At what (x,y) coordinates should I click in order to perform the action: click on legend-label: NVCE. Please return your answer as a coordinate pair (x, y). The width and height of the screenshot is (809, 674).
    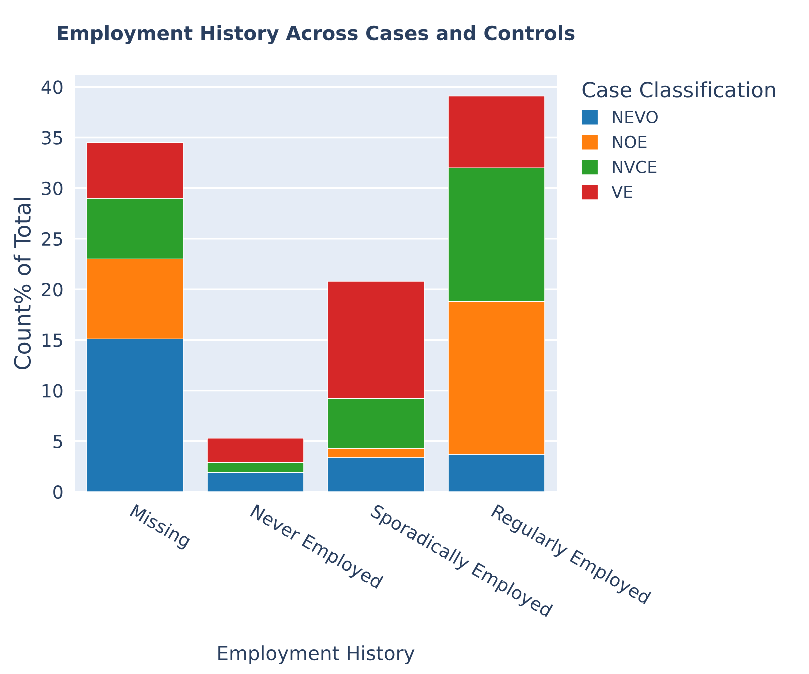
    Looking at the image, I should click on (635, 167).